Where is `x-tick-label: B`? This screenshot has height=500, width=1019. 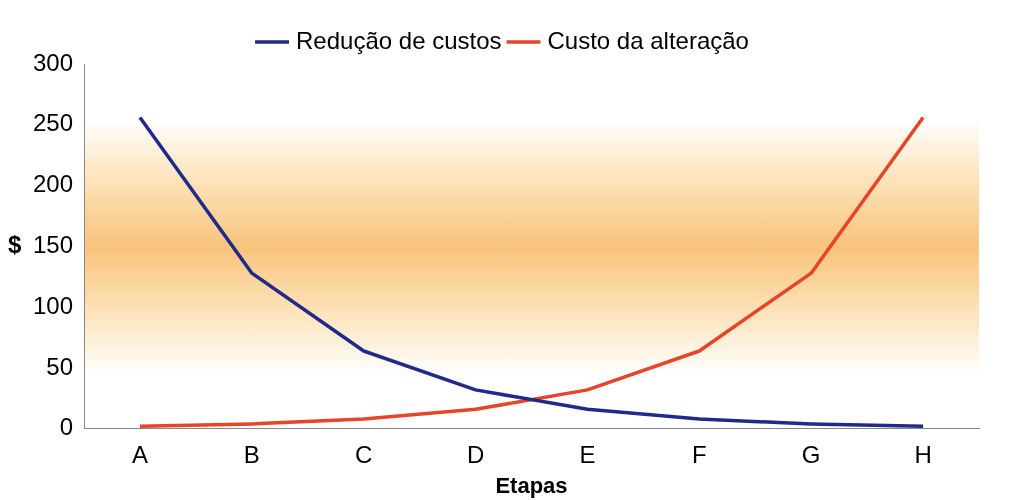
x-tick-label: B is located at coordinates (251, 454).